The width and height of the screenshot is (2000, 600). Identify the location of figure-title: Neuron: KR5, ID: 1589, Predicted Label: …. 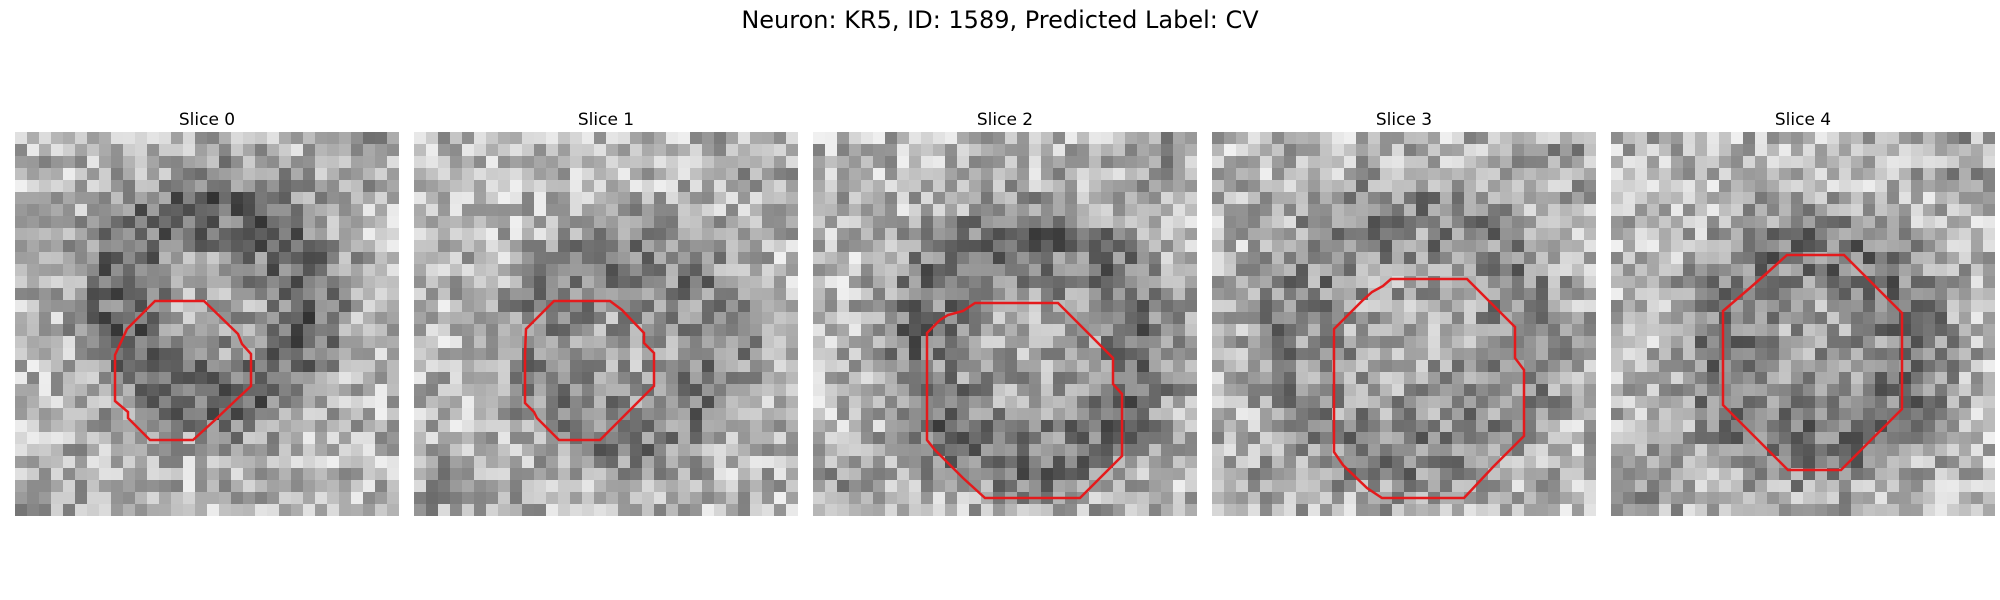
(1000, 20).